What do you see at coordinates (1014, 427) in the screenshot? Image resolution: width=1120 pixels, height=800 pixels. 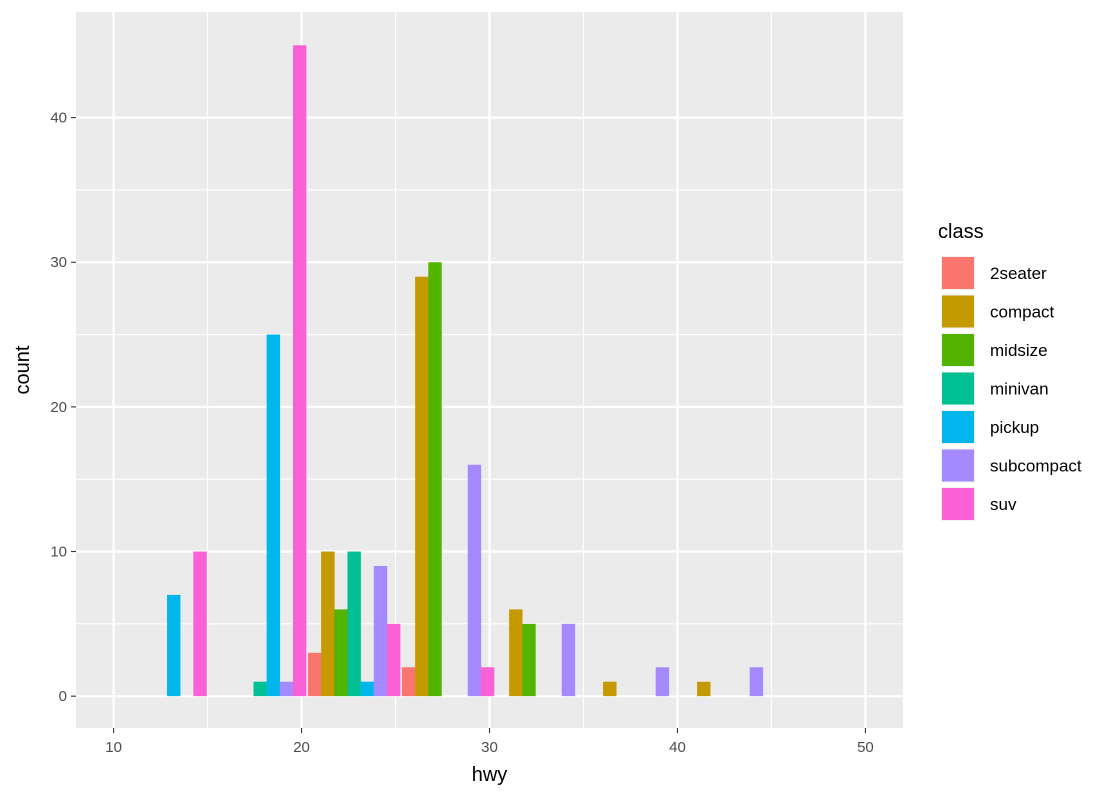 I see `legend-label-pickup: pickup` at bounding box center [1014, 427].